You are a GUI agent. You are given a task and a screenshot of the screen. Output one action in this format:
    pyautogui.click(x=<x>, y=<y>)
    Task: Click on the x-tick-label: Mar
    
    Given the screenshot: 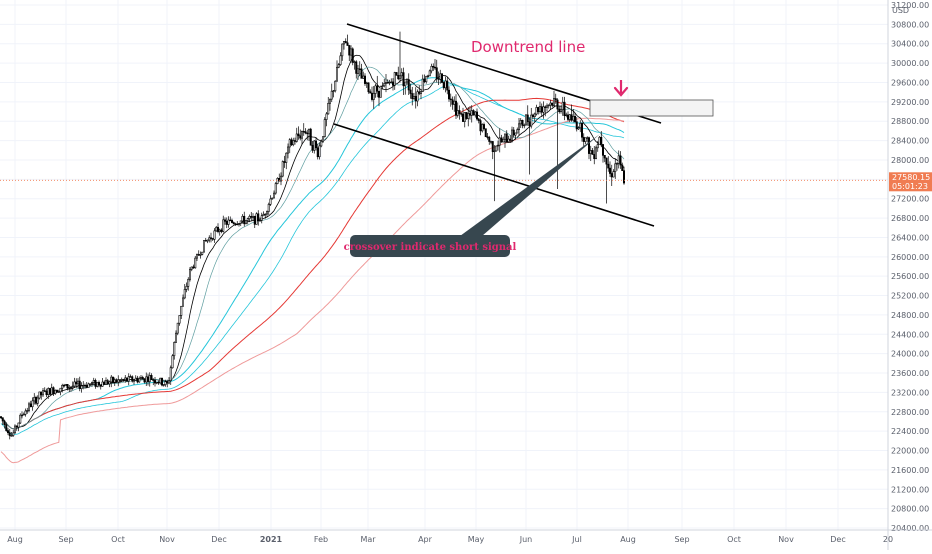 What is the action you would take?
    pyautogui.click(x=368, y=539)
    